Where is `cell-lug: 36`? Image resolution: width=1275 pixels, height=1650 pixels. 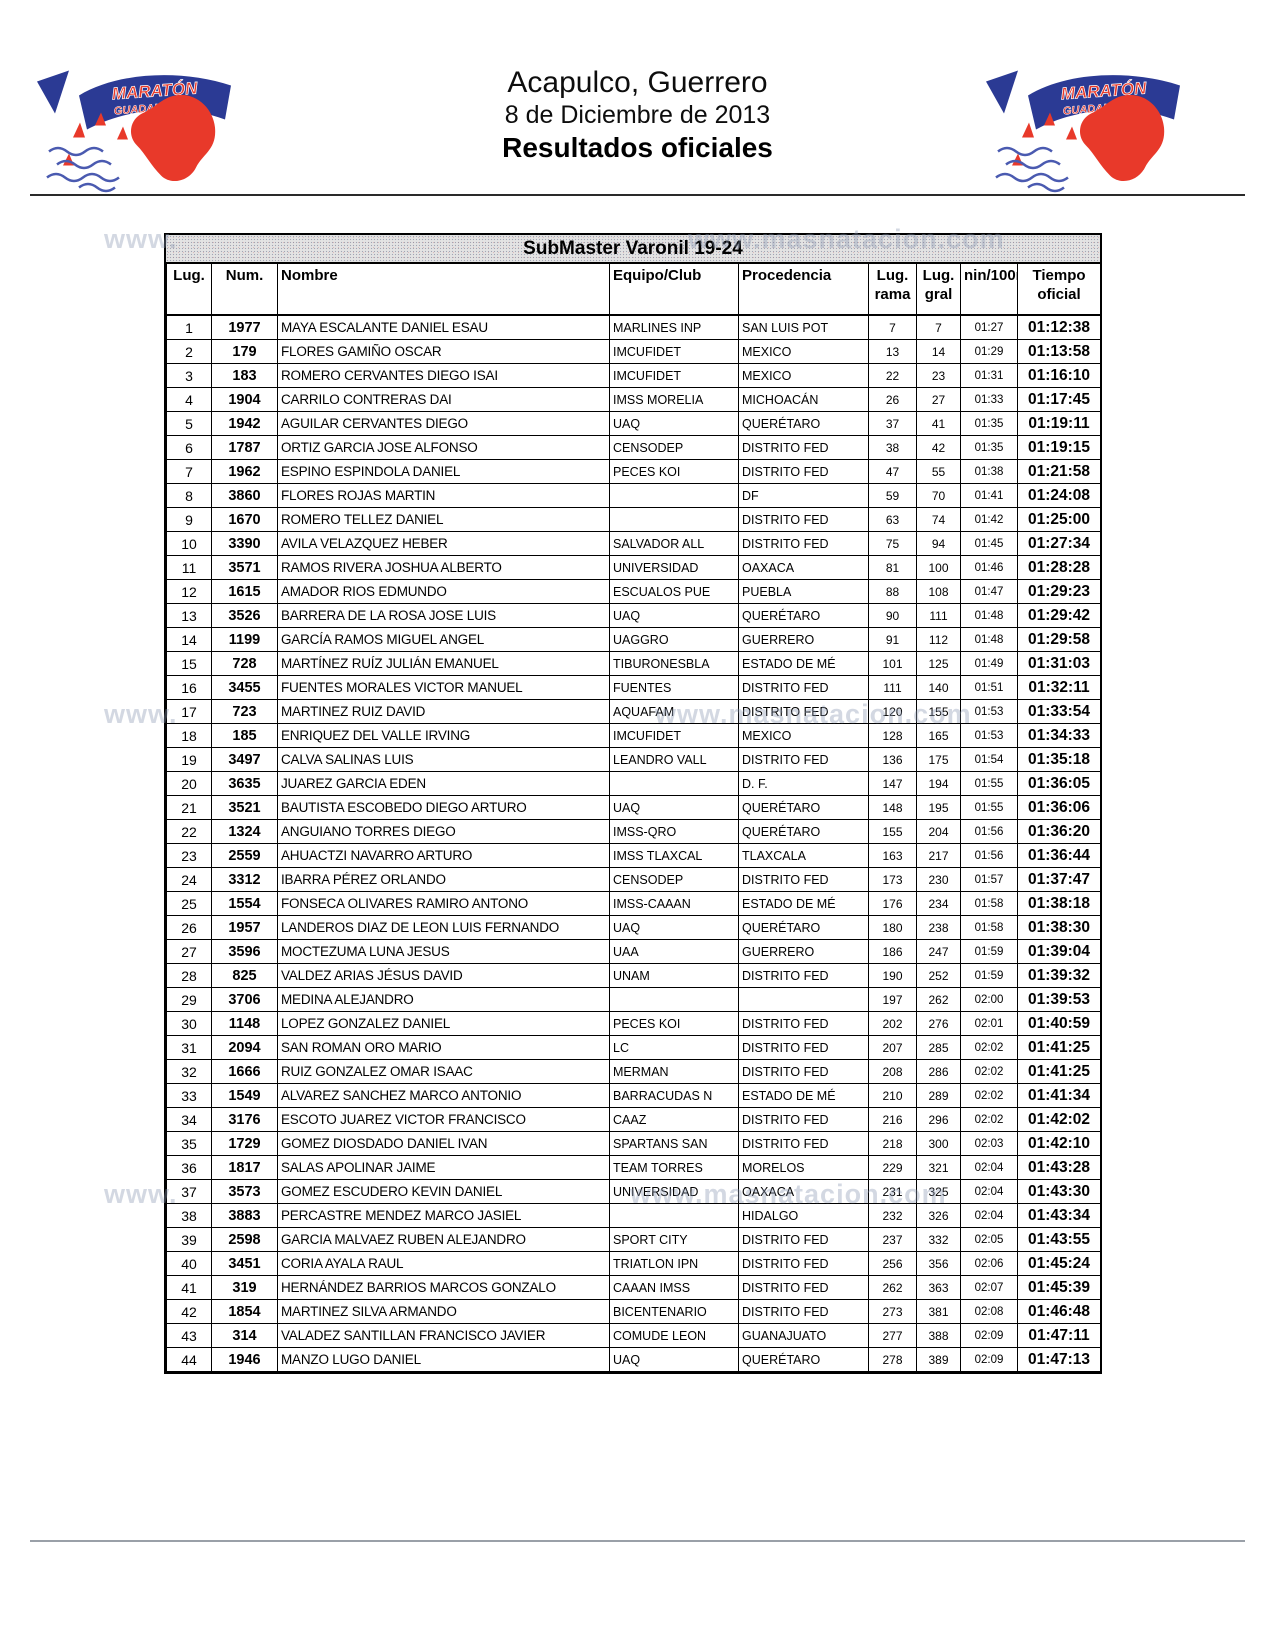 cell-lug: 36 is located at coordinates (189, 1167).